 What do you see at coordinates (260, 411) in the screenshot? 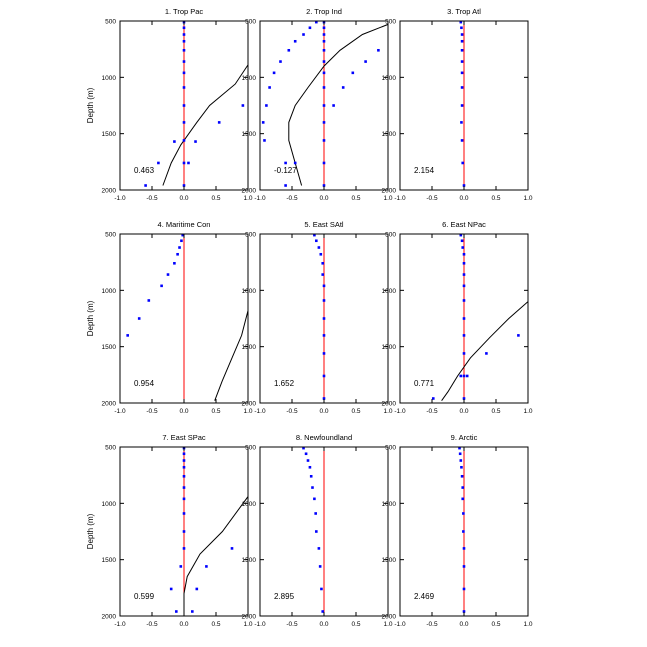
I see `x-tick-label: -1.0` at bounding box center [260, 411].